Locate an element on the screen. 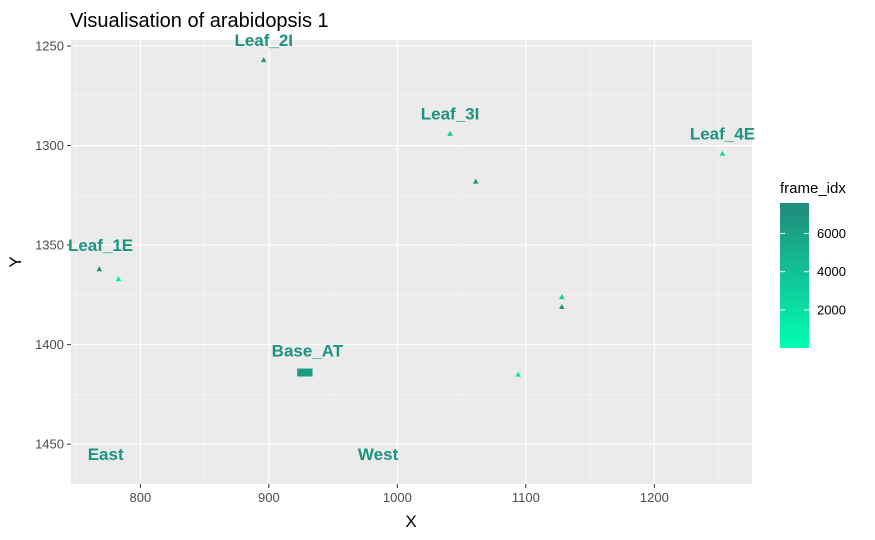 Image resolution: width=875 pixels, height=540 pixels. legend-title: frame_idx is located at coordinates (813, 188).